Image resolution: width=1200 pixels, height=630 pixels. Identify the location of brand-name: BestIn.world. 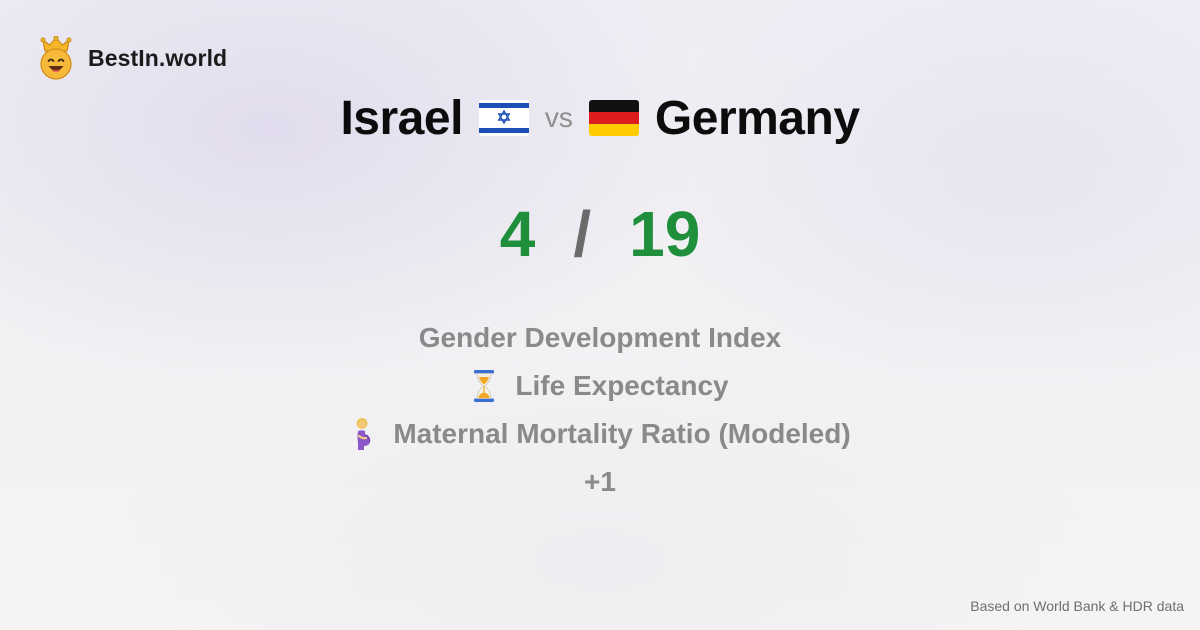
(158, 57).